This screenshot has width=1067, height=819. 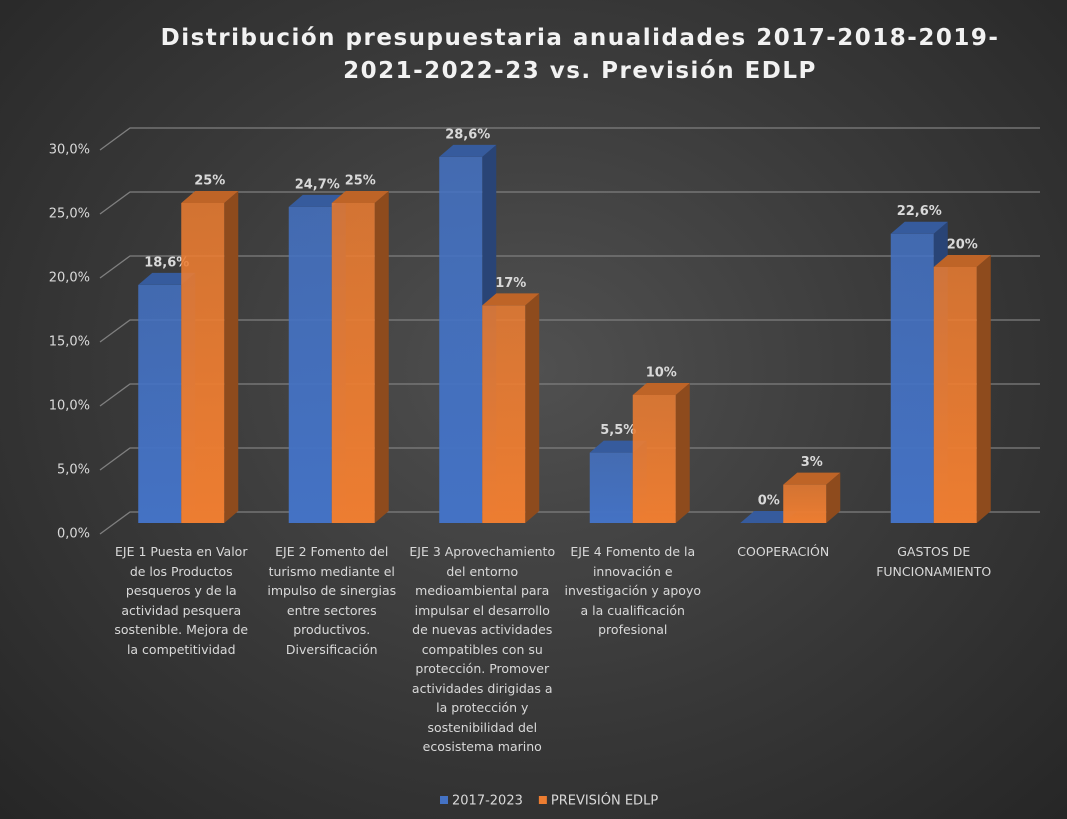 I want to click on data-label: 10%, so click(x=661, y=373).